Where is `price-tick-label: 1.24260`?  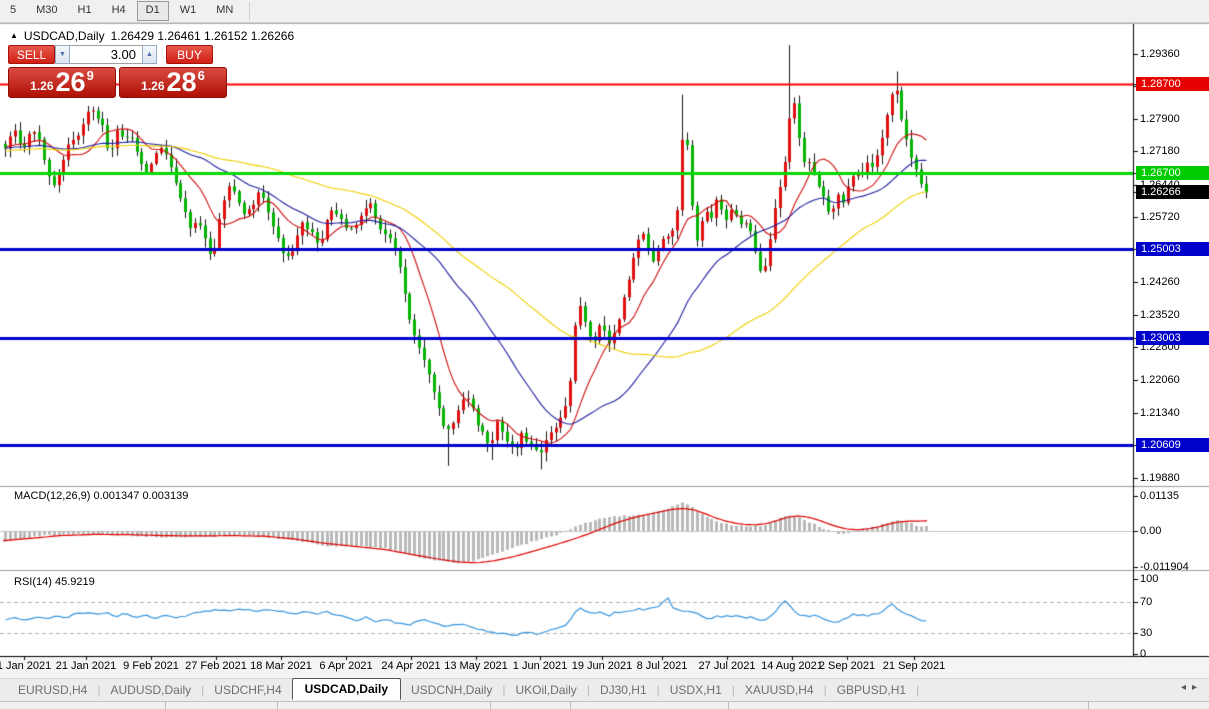
price-tick-label: 1.24260 is located at coordinates (1160, 282).